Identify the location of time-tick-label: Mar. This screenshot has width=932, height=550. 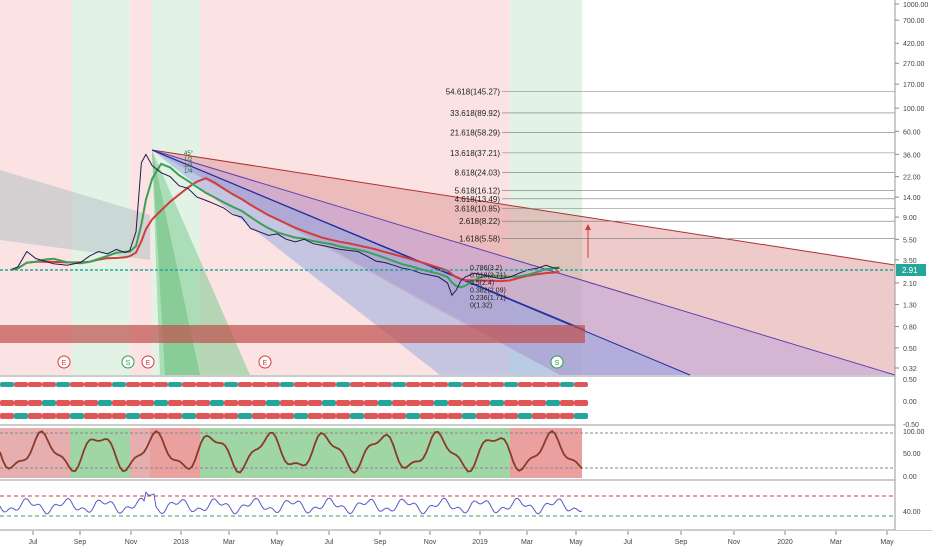
(836, 542).